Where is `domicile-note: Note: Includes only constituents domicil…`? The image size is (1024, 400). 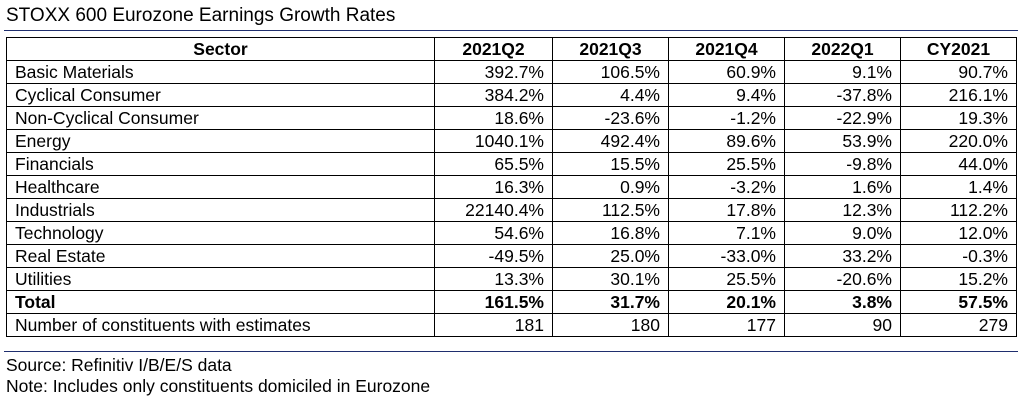 domicile-note: Note: Includes only constituents domicil… is located at coordinates (218, 386).